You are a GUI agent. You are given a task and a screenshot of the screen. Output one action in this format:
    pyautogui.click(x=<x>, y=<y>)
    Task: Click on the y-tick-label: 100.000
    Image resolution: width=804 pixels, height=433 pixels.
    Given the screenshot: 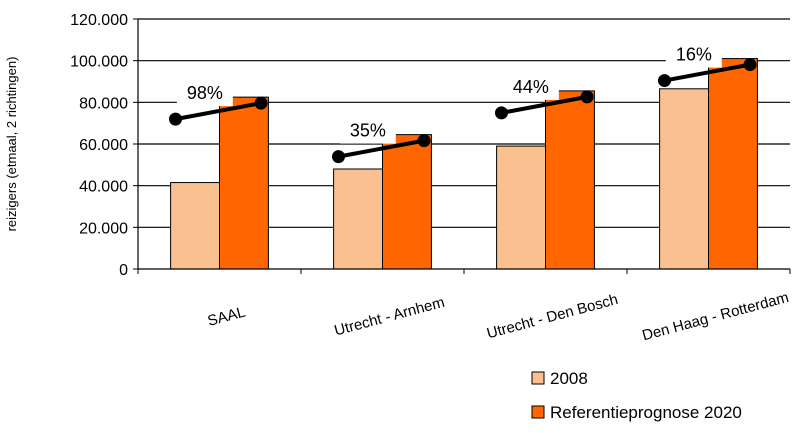 What is the action you would take?
    pyautogui.click(x=99, y=62)
    